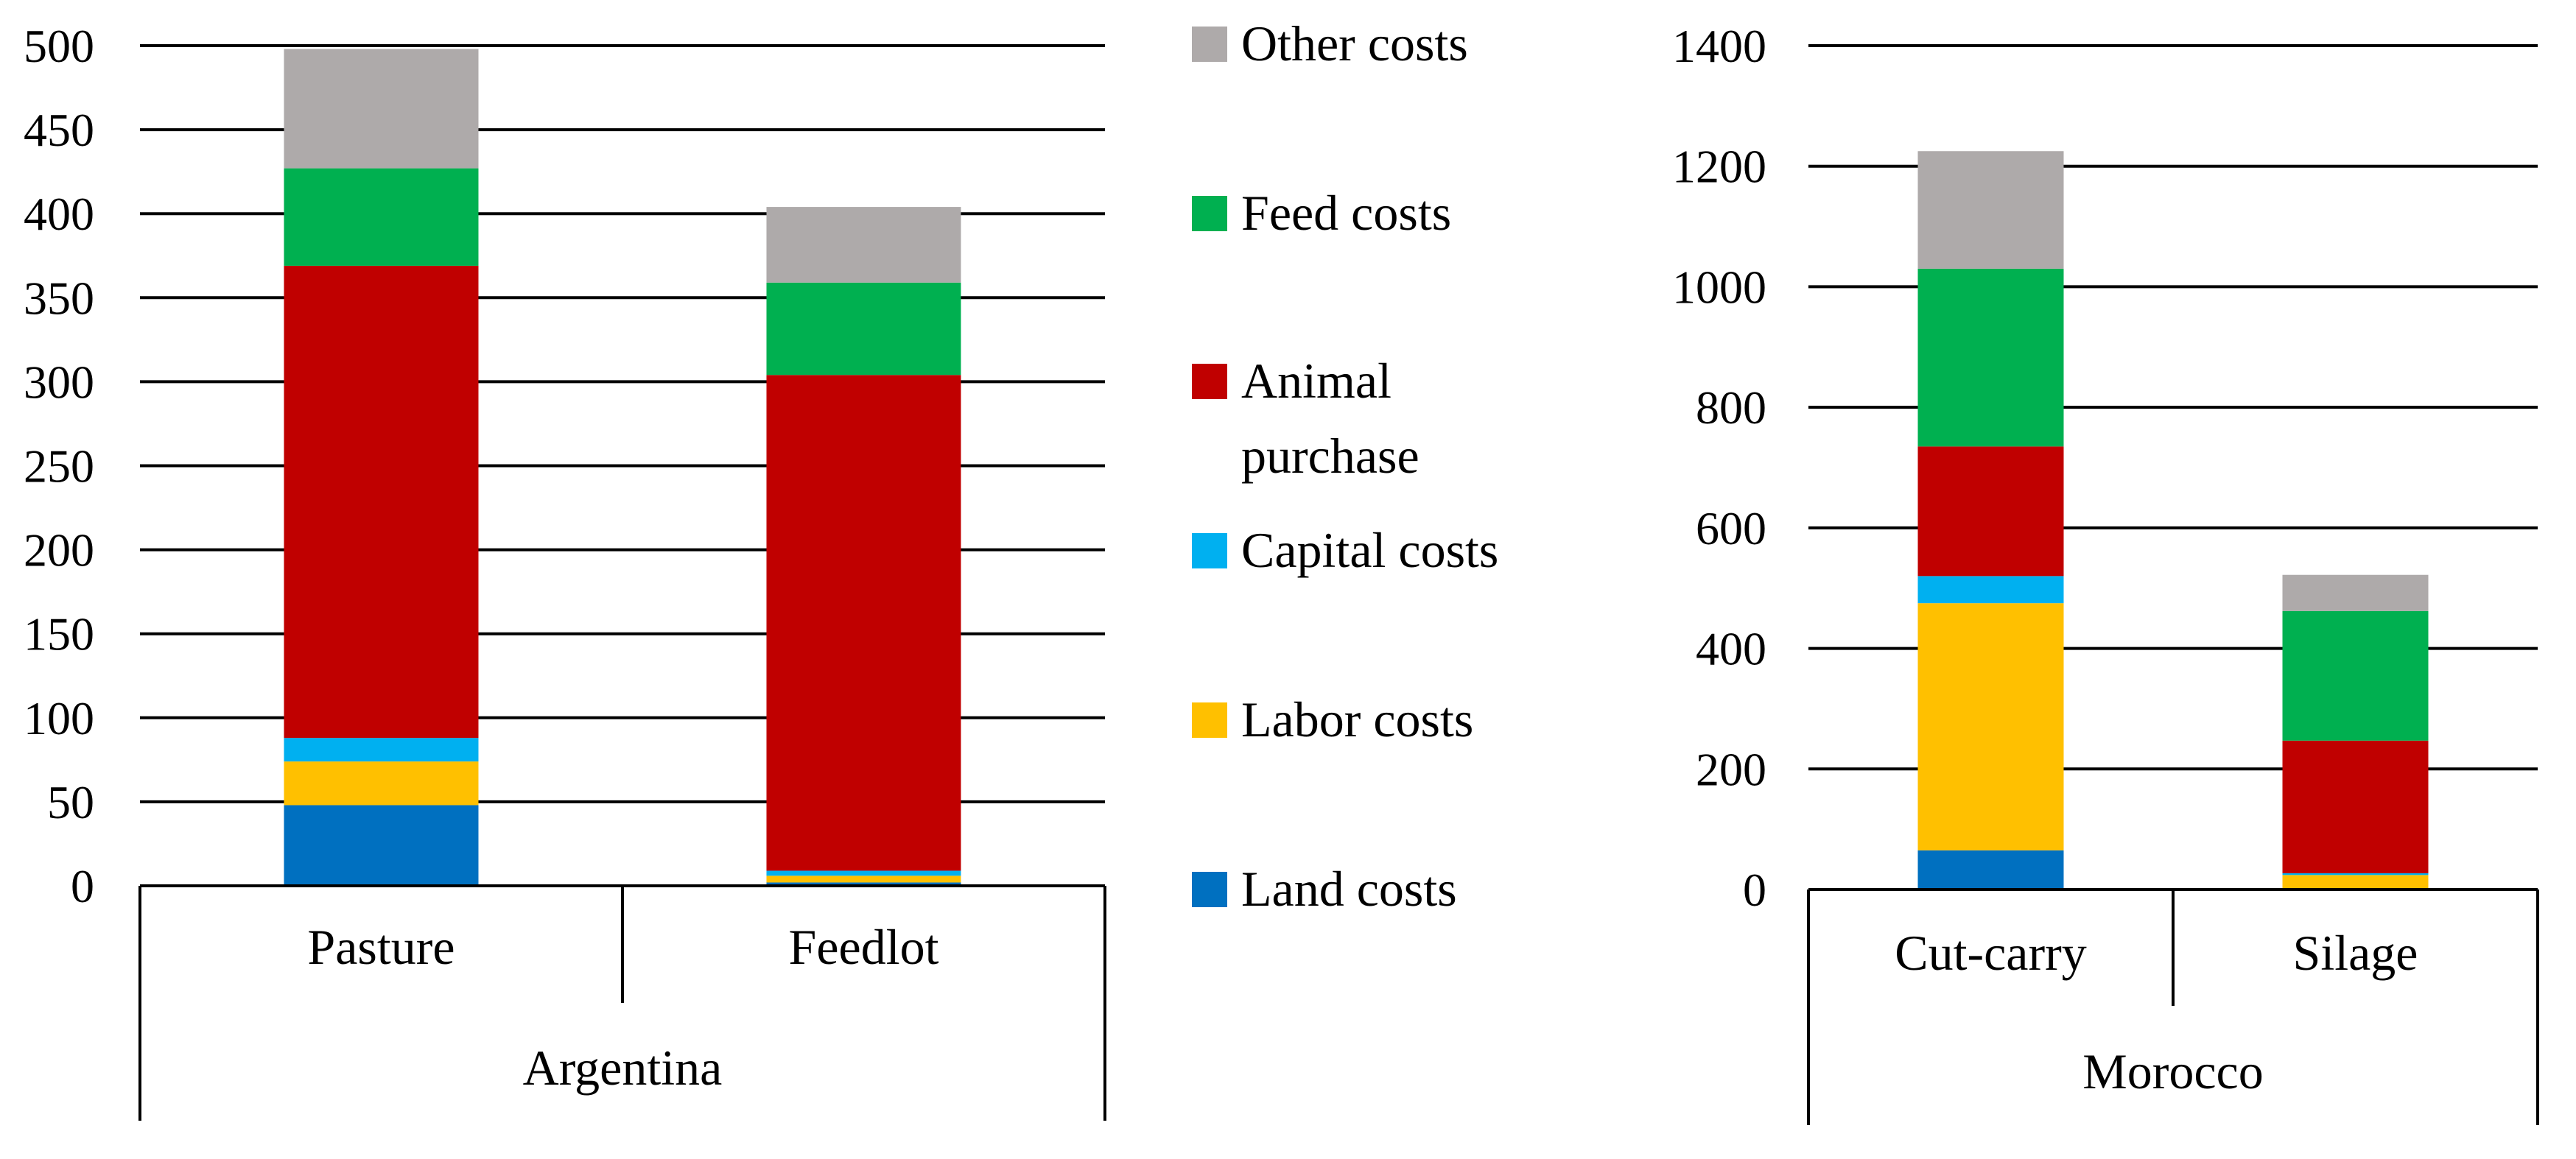  What do you see at coordinates (59, 718) in the screenshot?
I see `y-tick-label: 100` at bounding box center [59, 718].